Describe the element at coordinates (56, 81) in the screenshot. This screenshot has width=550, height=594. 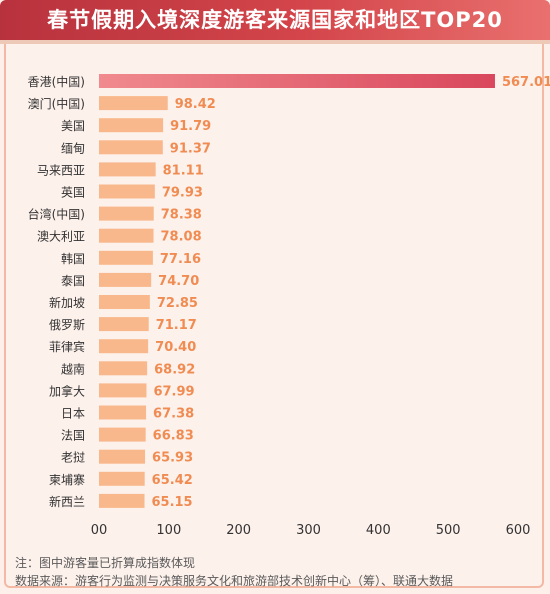
I see `category-label: 香港(中国)` at that location.